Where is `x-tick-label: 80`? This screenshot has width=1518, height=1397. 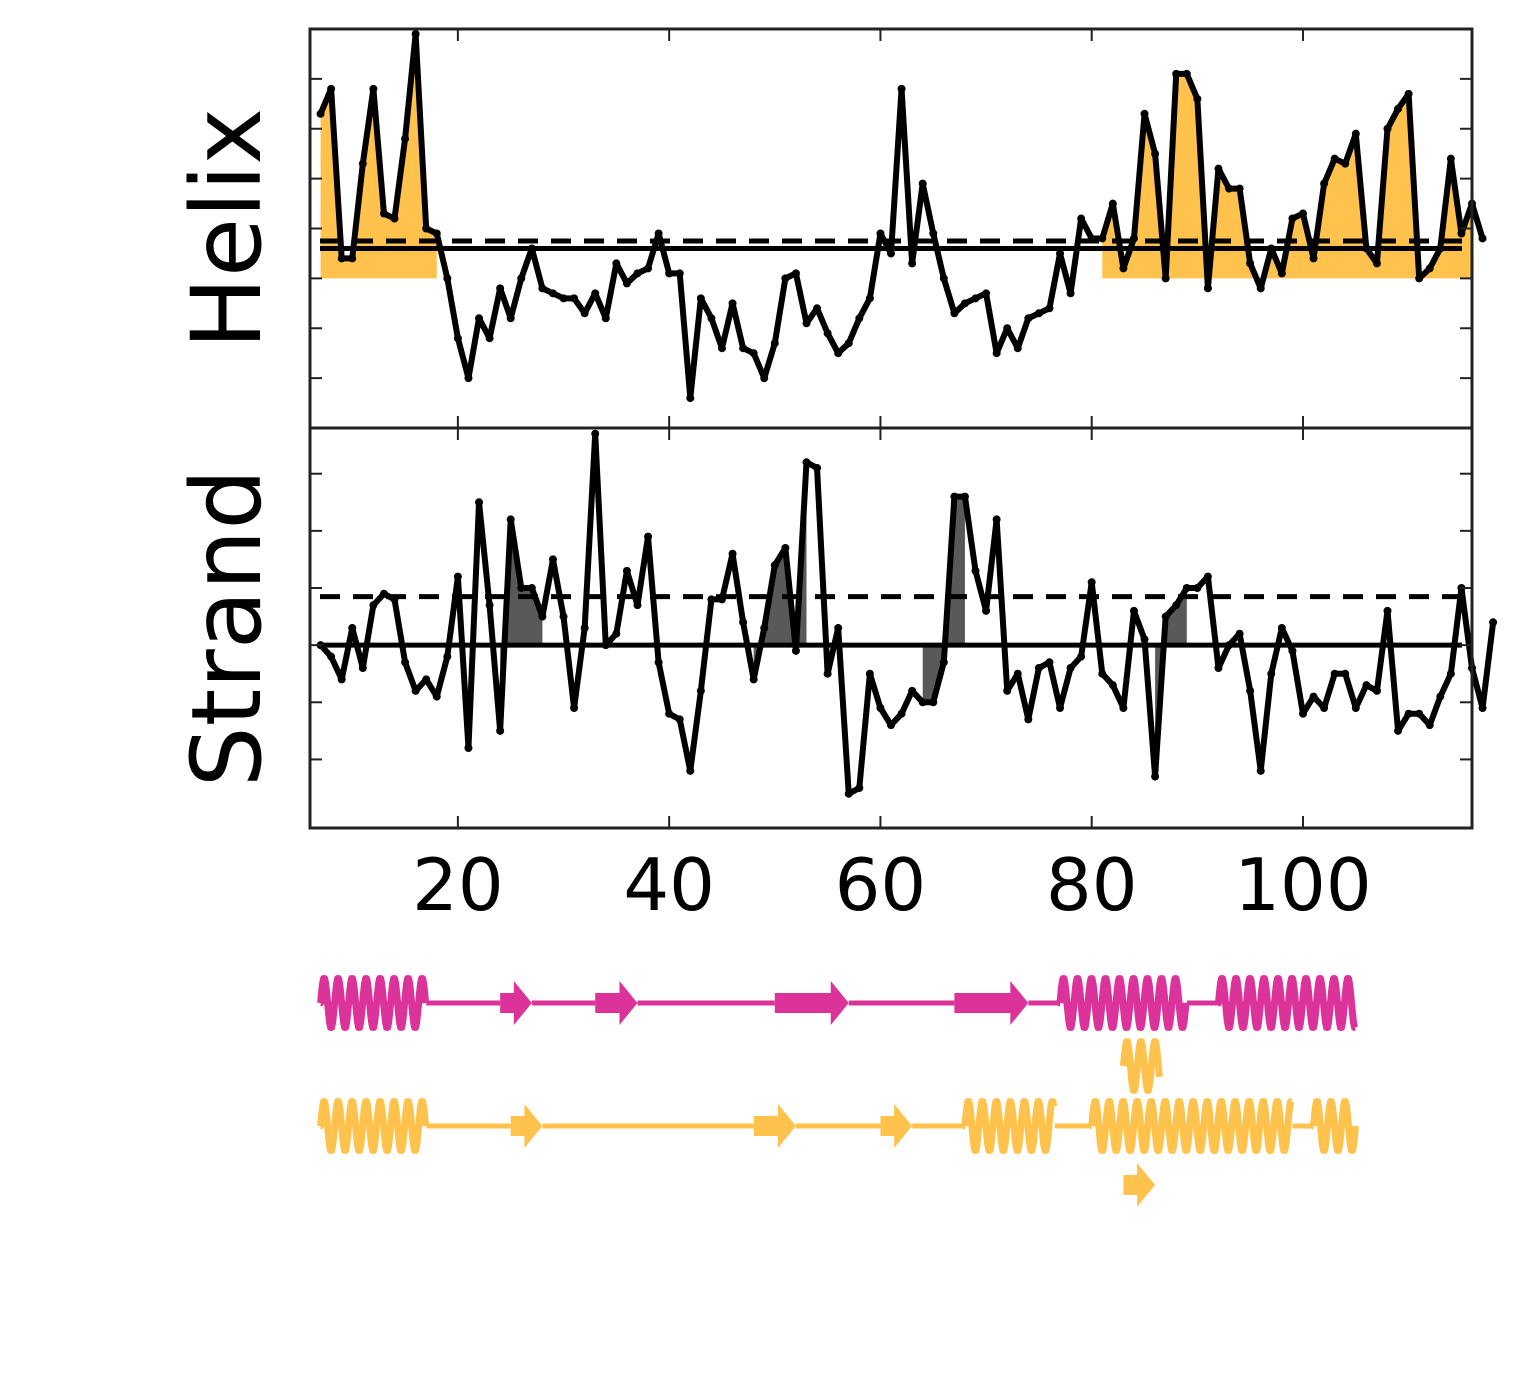
x-tick-label: 80 is located at coordinates (1092, 885).